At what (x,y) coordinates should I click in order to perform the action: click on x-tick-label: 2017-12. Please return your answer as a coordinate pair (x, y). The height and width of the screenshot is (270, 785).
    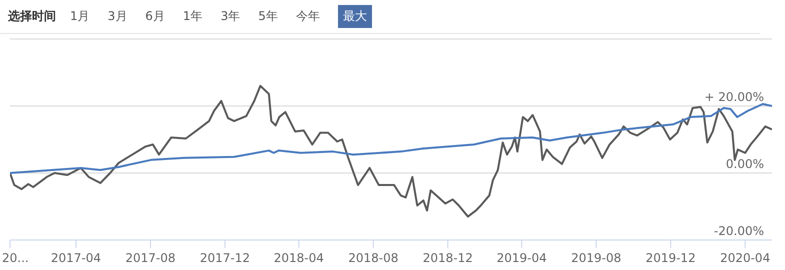
    Looking at the image, I should click on (225, 258).